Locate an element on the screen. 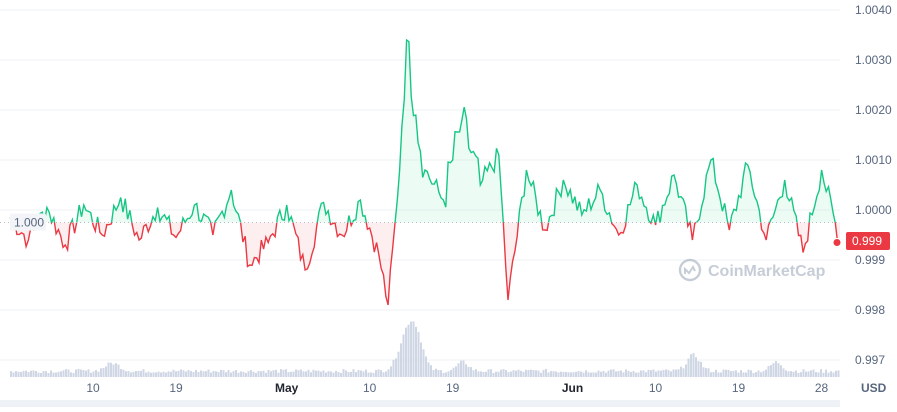  x-tick-label: 10 is located at coordinates (93, 388).